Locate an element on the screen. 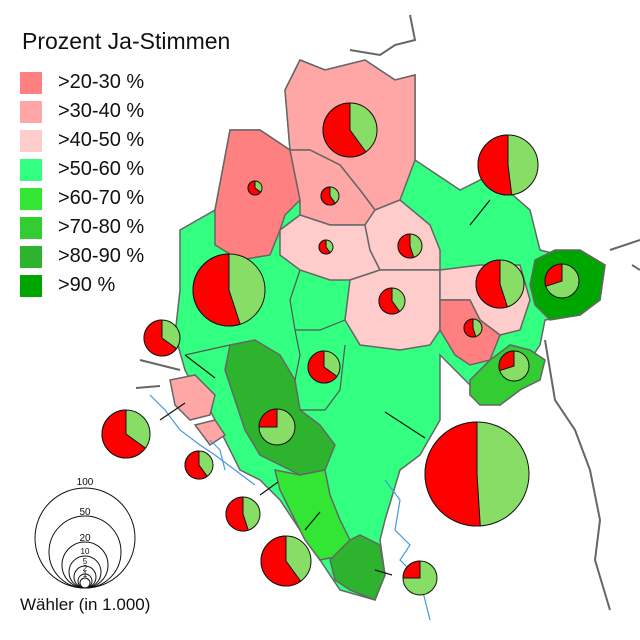  legend-item: >40-50 % is located at coordinates (82, 140).